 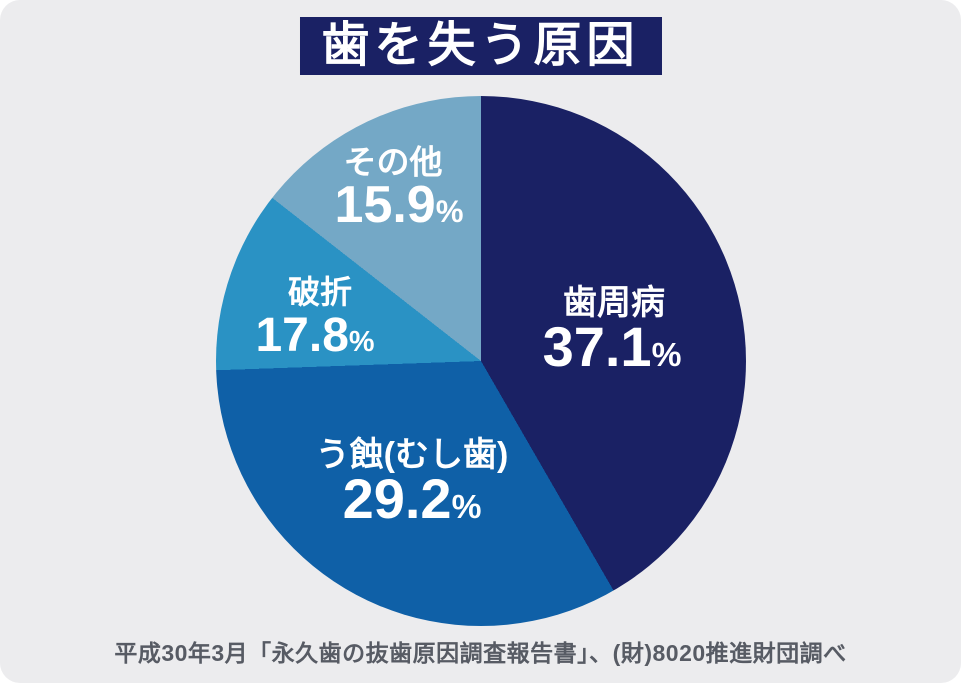 What do you see at coordinates (597, 346) in the screenshot?
I see `slice-value-number: 37.1` at bounding box center [597, 346].